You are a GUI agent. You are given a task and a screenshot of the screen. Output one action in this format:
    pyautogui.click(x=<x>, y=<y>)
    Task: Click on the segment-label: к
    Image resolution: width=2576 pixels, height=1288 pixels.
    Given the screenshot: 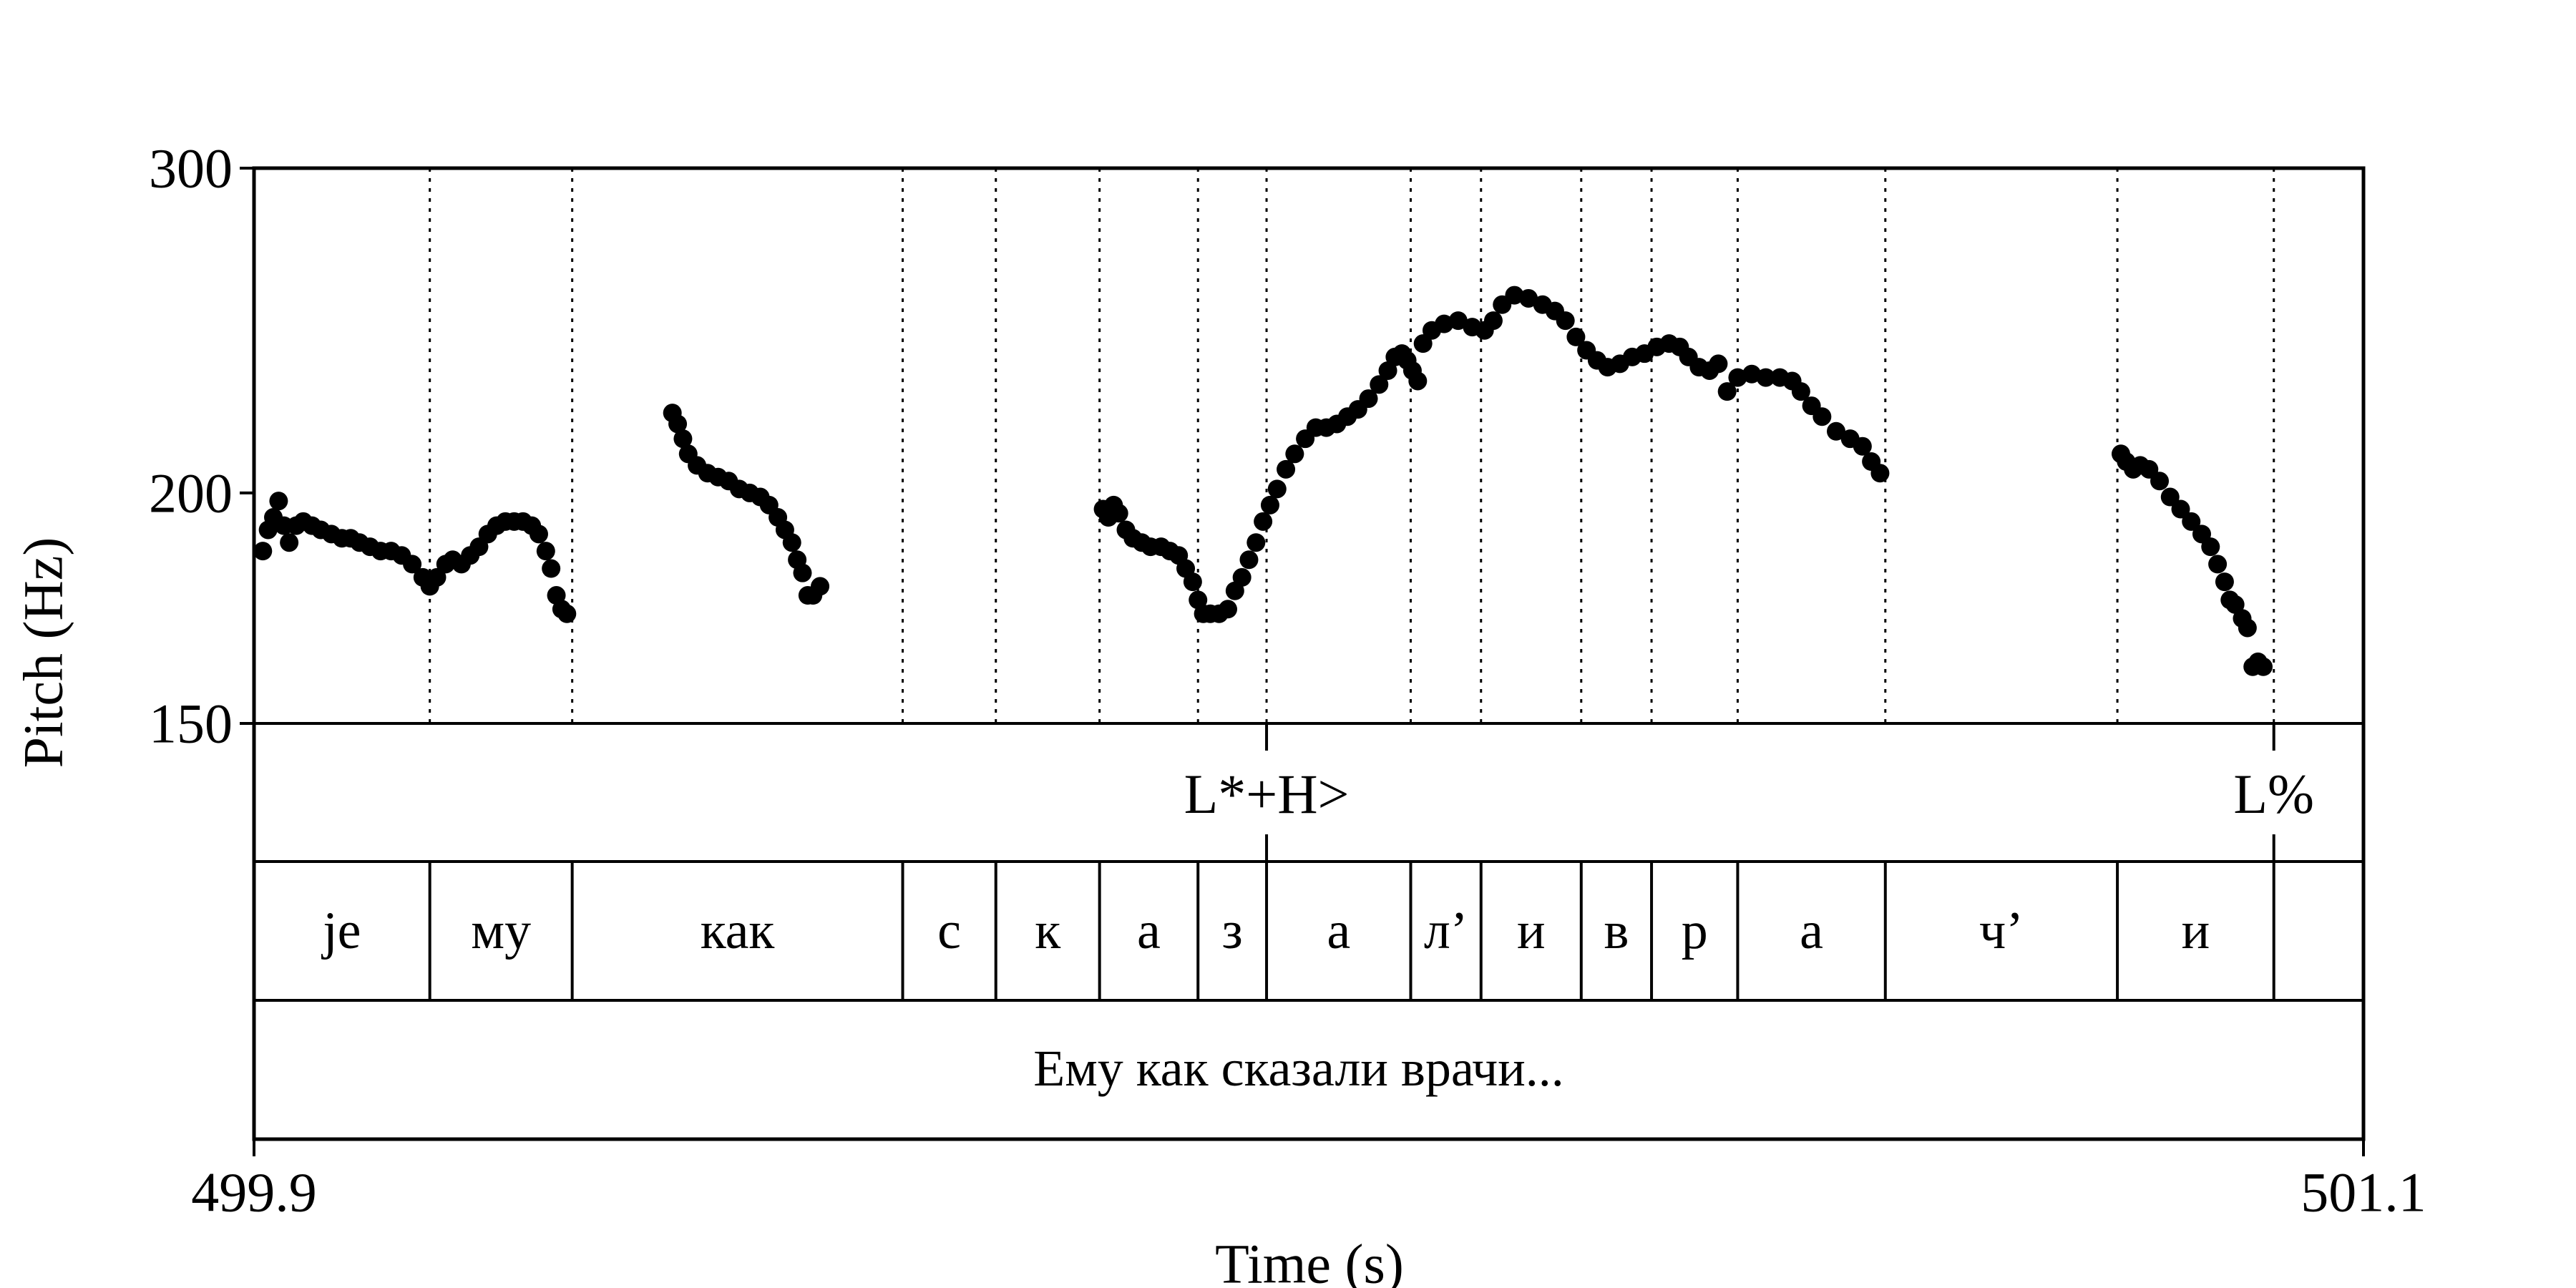 What is the action you would take?
    pyautogui.click(x=1048, y=931)
    